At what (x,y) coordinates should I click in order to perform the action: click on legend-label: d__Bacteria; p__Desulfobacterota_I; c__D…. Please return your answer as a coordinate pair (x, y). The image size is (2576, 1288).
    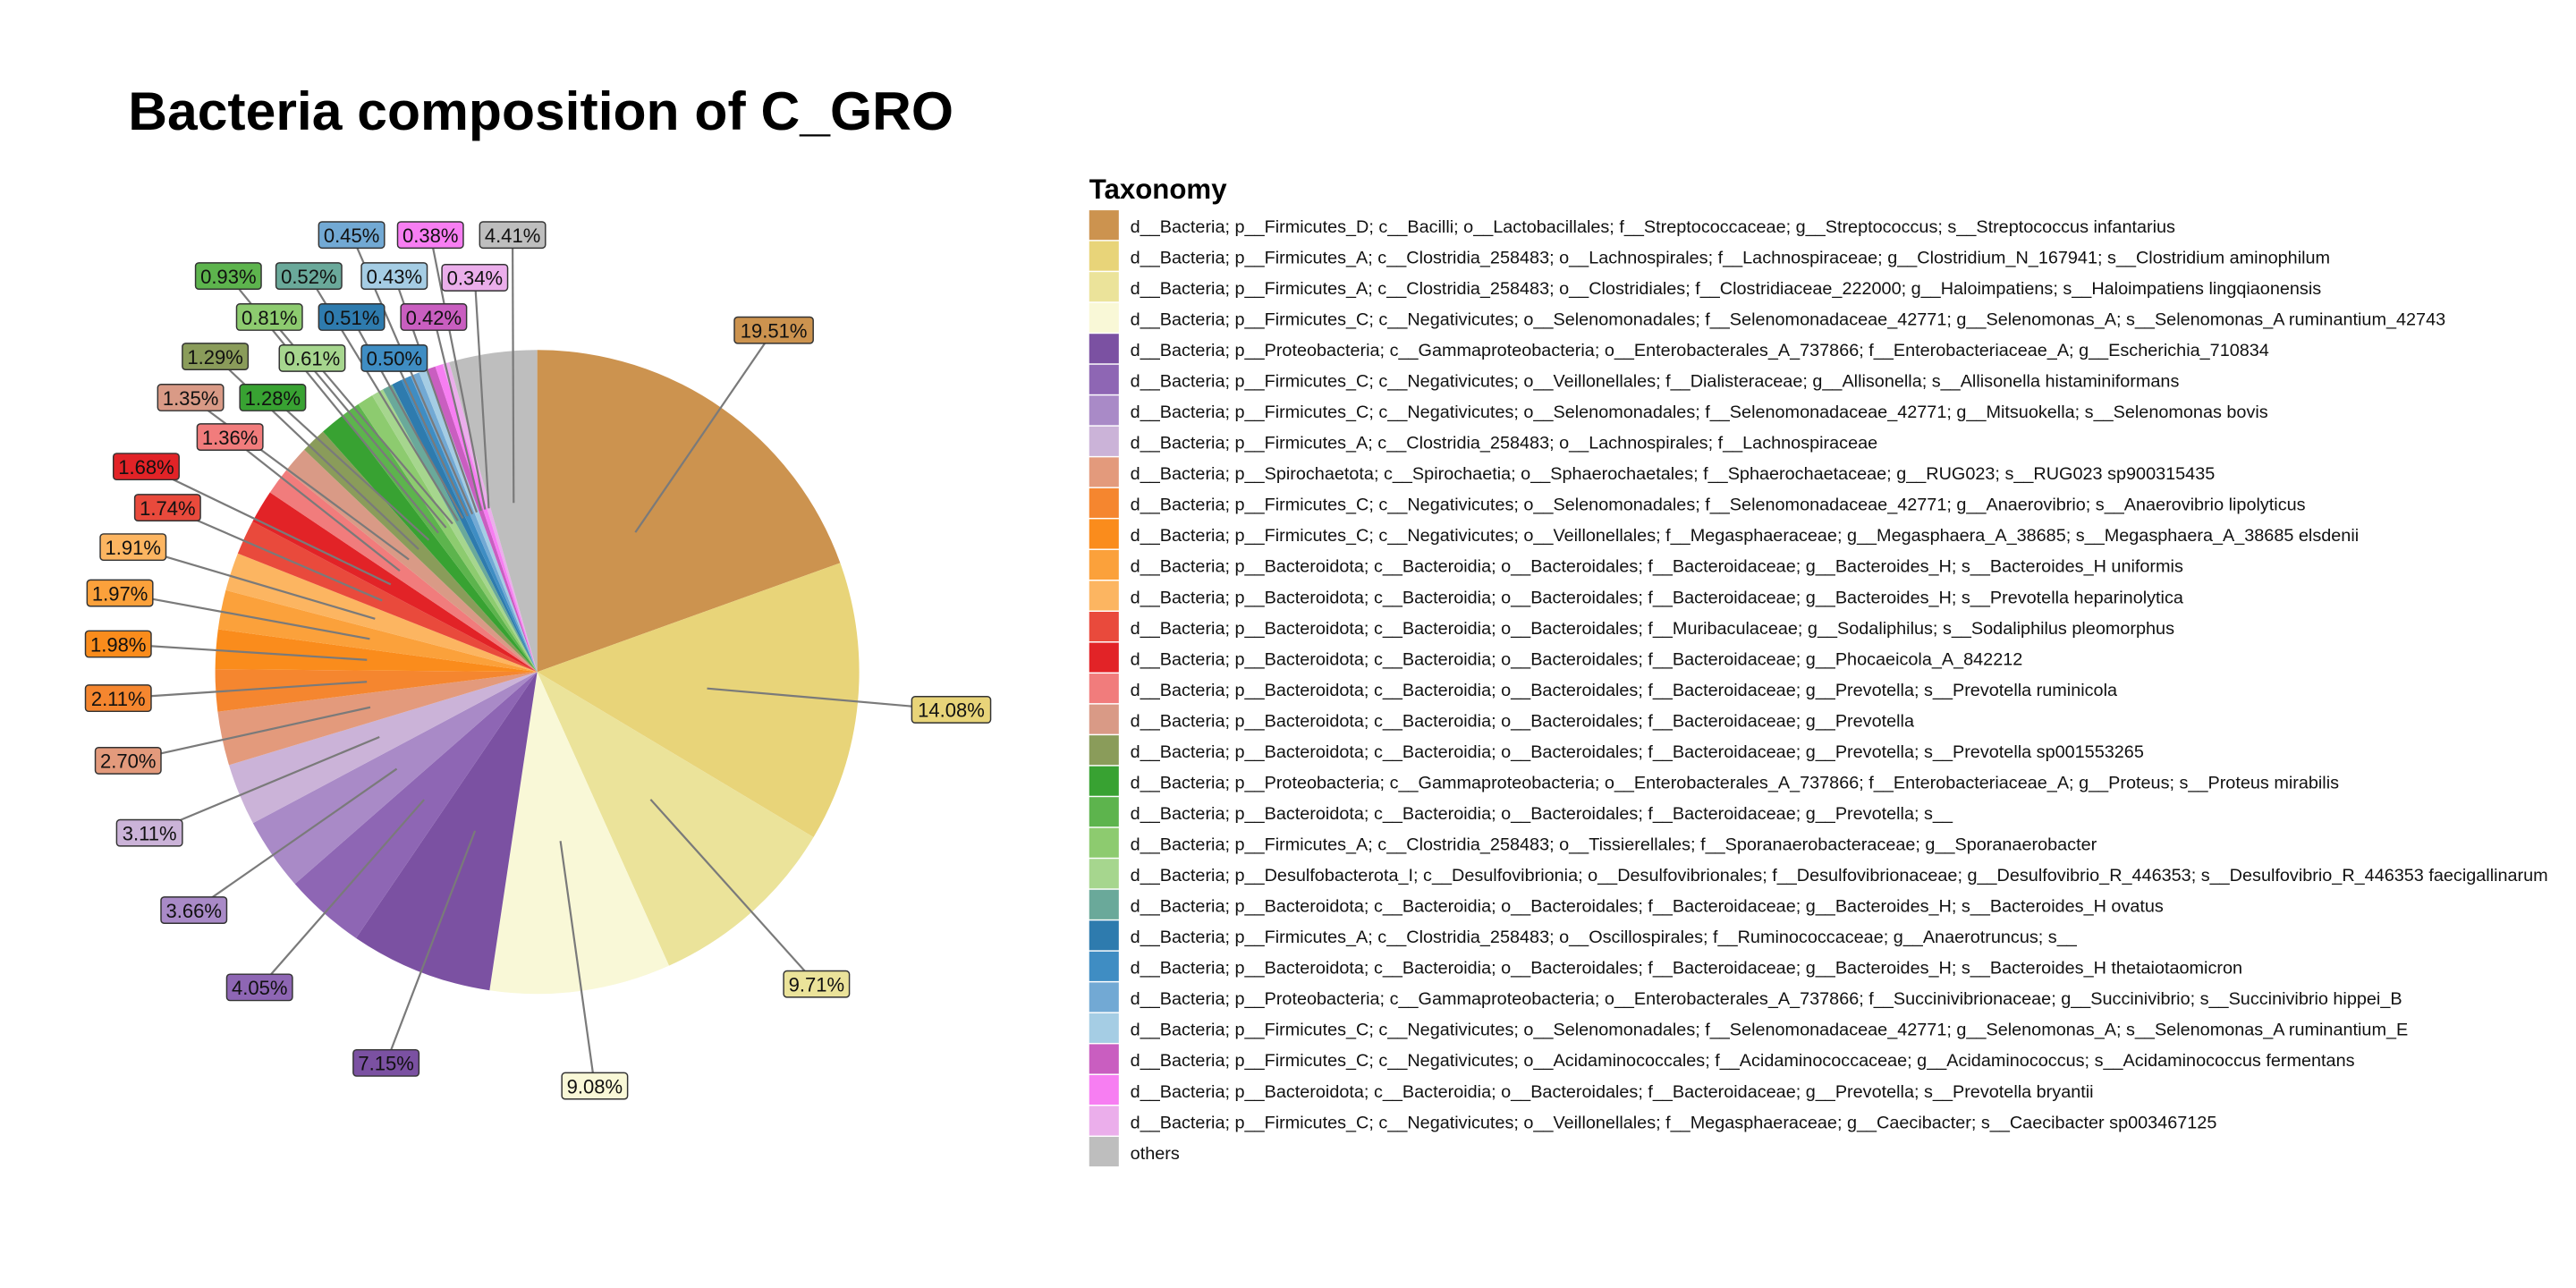
    Looking at the image, I should click on (1839, 876).